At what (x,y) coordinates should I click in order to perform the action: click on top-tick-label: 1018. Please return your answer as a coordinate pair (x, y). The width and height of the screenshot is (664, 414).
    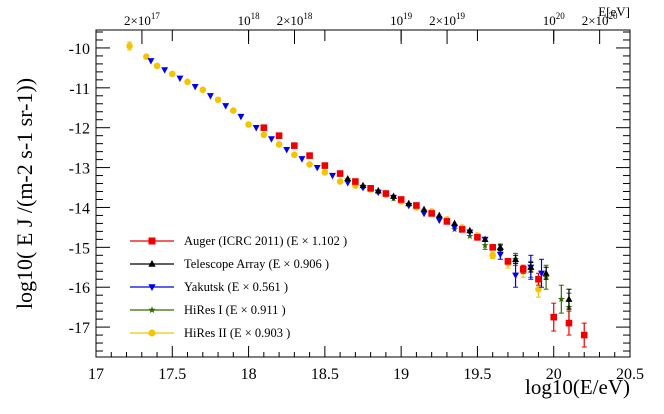
    Looking at the image, I should click on (249, 19).